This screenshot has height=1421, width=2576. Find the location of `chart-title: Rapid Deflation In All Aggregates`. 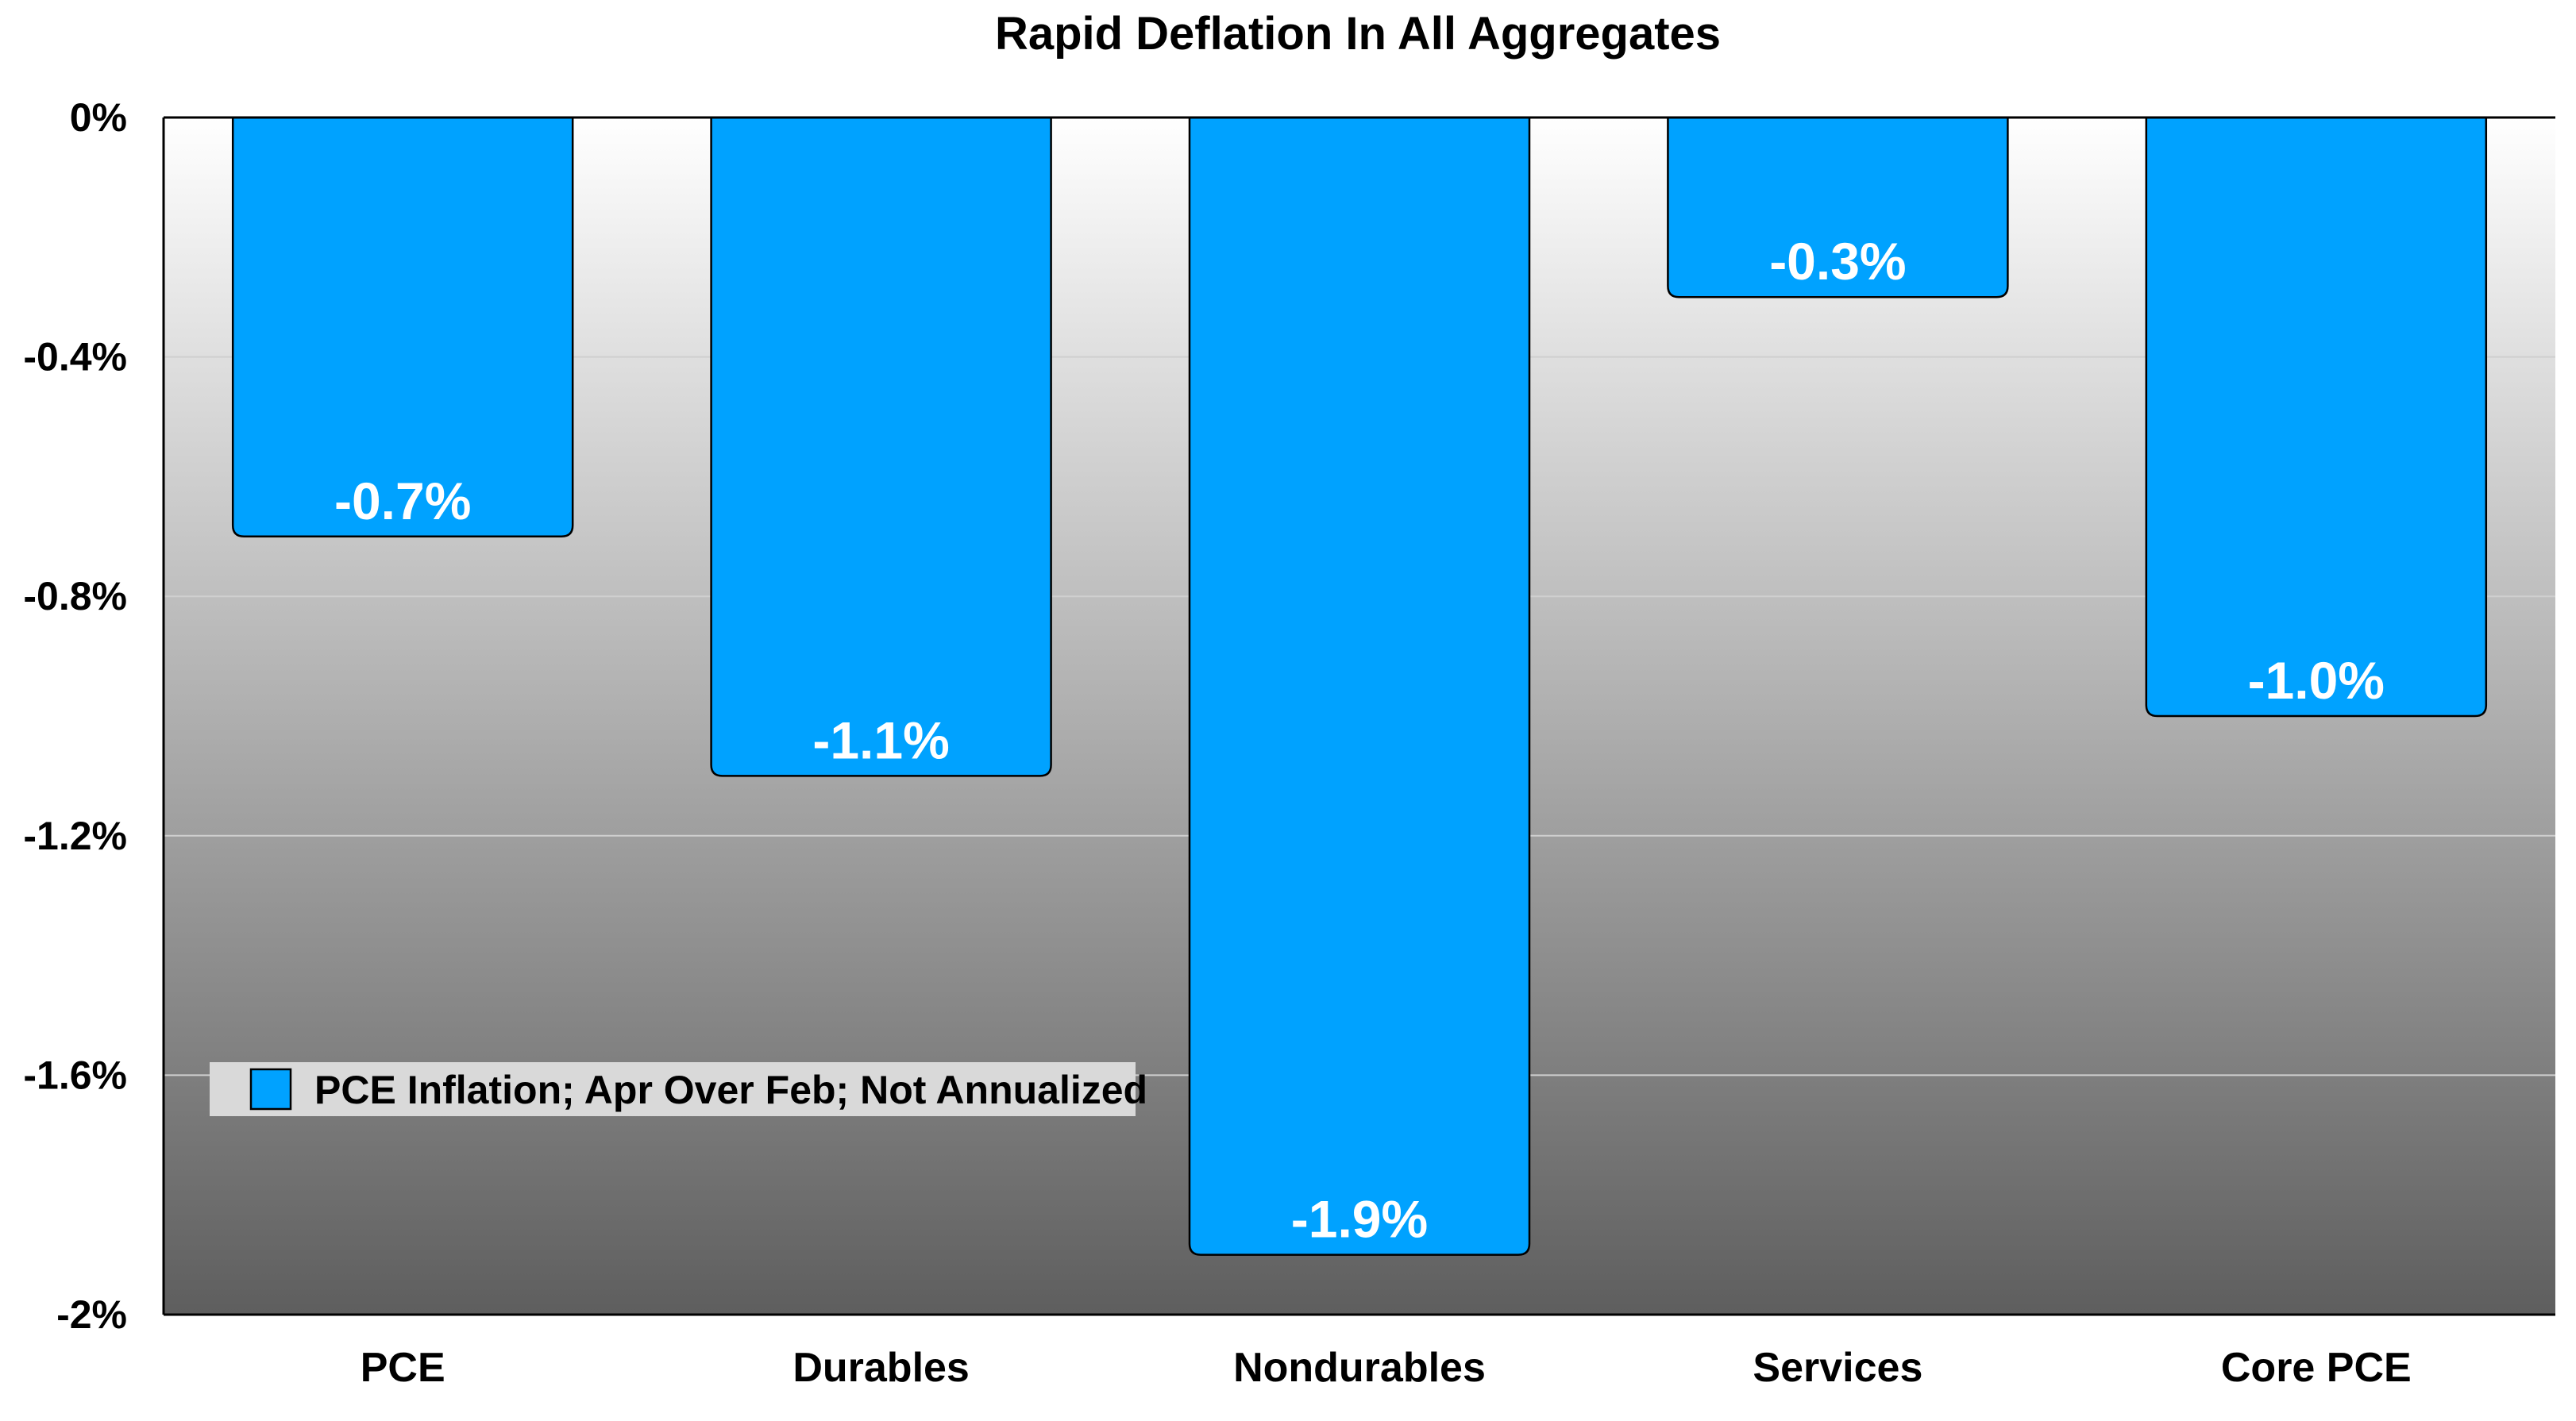

chart-title: Rapid Deflation In All Aggregates is located at coordinates (1358, 34).